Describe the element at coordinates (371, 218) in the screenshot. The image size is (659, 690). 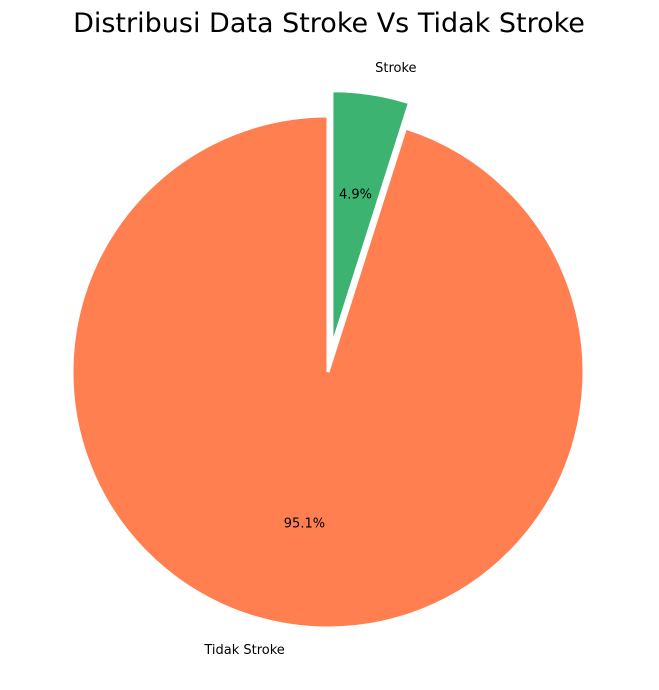
I see `pie-slice-stroke` at that location.